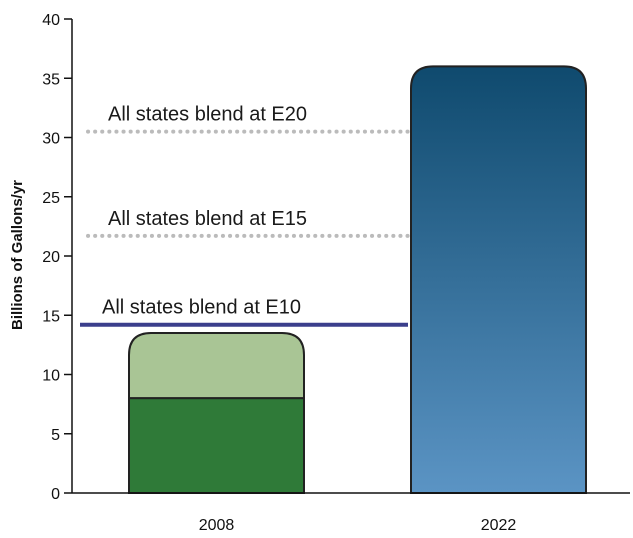 The height and width of the screenshot is (538, 633). What do you see at coordinates (51, 139) in the screenshot?
I see `y-tick-label: 30` at bounding box center [51, 139].